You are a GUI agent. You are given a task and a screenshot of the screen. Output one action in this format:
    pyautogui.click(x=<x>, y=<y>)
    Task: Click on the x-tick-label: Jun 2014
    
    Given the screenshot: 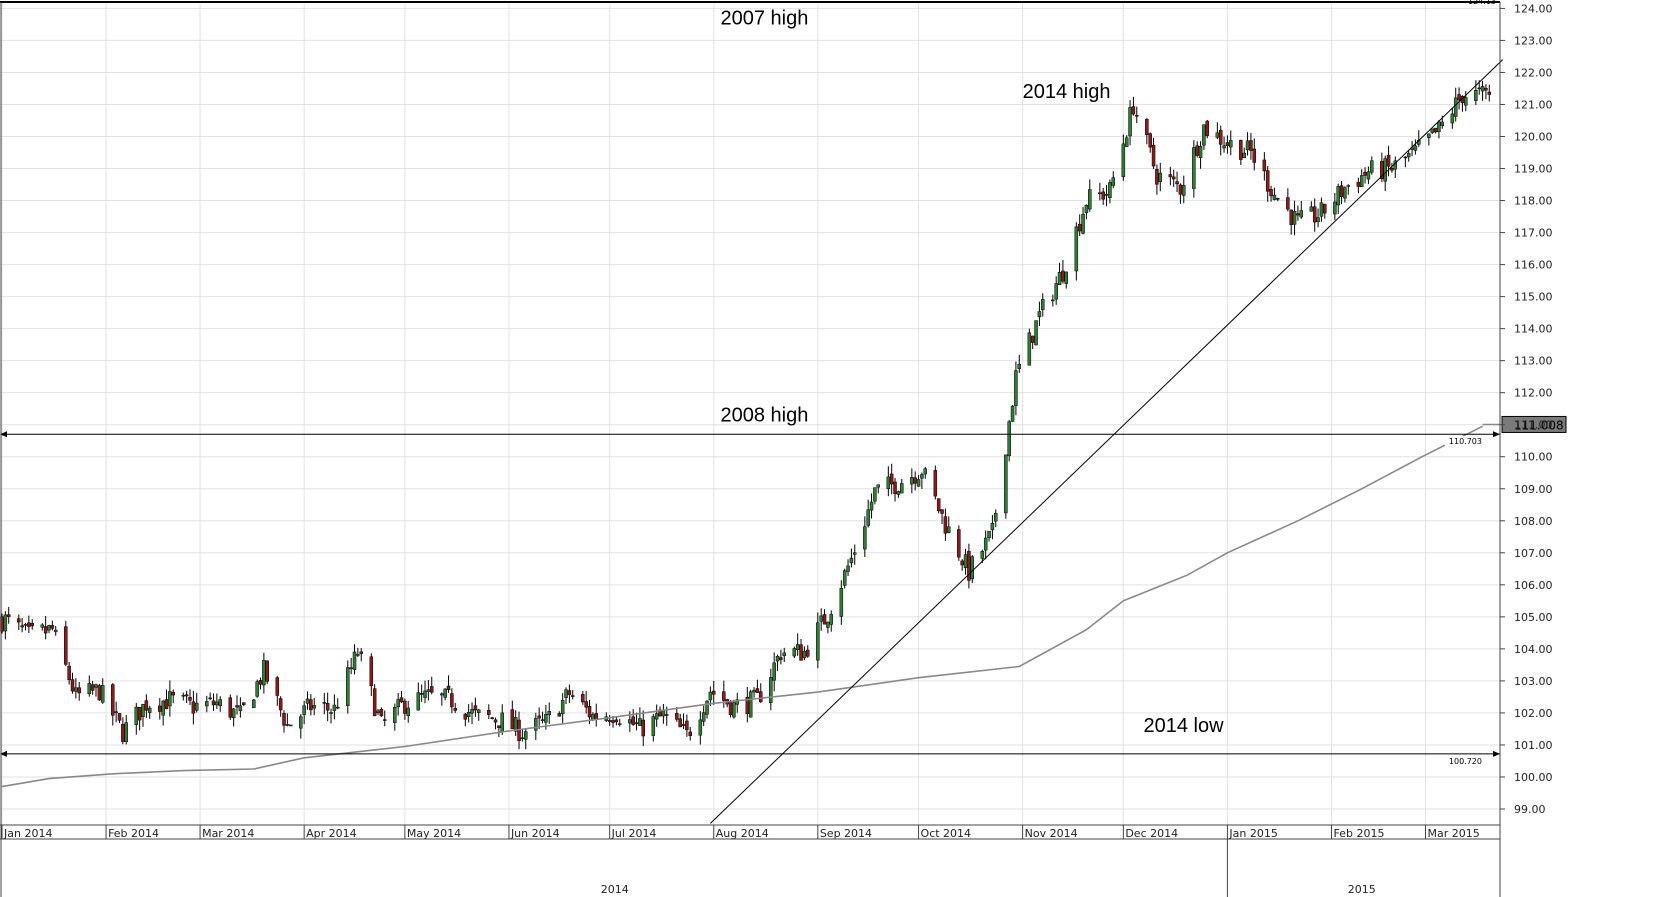 What is the action you would take?
    pyautogui.click(x=535, y=833)
    